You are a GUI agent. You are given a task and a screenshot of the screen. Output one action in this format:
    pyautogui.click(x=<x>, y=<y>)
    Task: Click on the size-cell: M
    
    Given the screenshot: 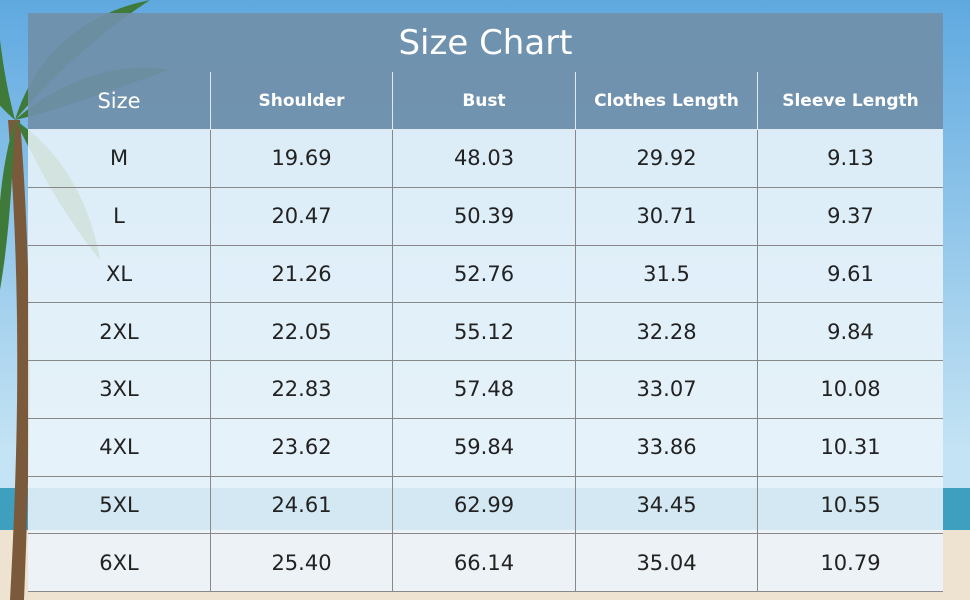 What is the action you would take?
    pyautogui.click(x=119, y=159)
    